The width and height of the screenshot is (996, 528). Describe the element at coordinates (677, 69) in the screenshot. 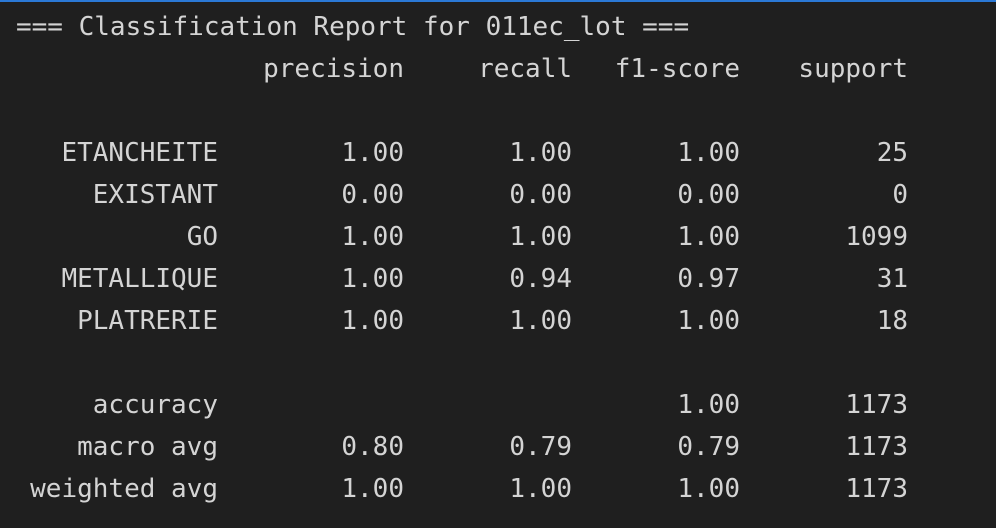

I see `header-f1-score: f1-score` at that location.